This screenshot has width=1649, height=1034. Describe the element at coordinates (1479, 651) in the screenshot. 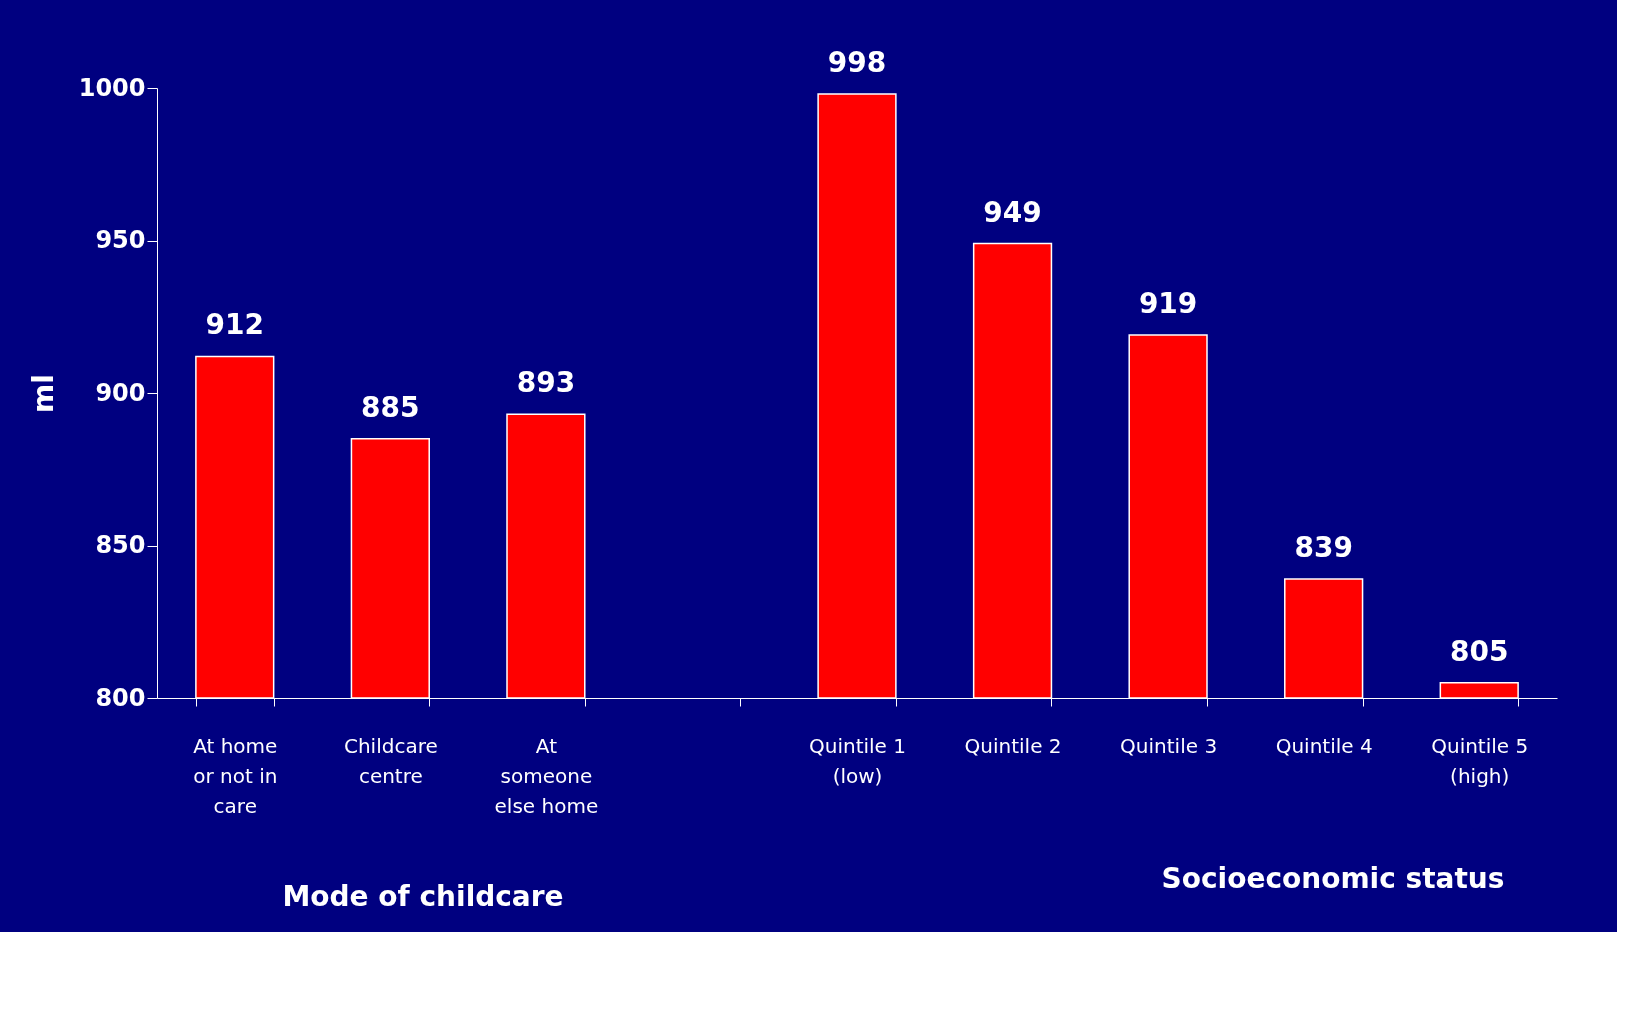

I see `data-label: 805` at that location.